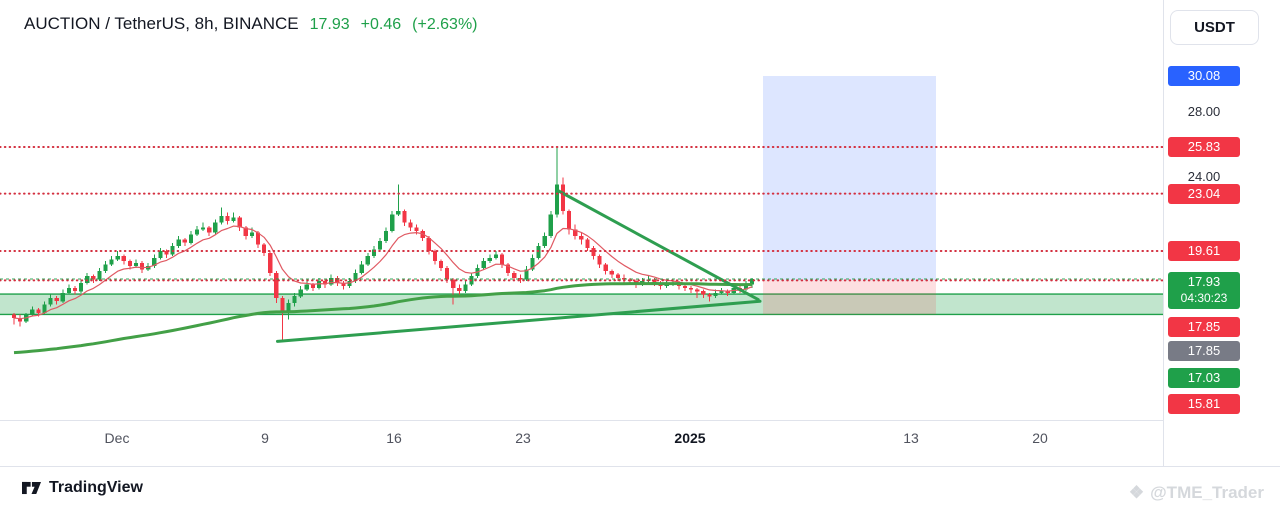 Image resolution: width=1280 pixels, height=514 pixels. Describe the element at coordinates (329, 24) in the screenshot. I see `last-price-value: 17.93` at that location.